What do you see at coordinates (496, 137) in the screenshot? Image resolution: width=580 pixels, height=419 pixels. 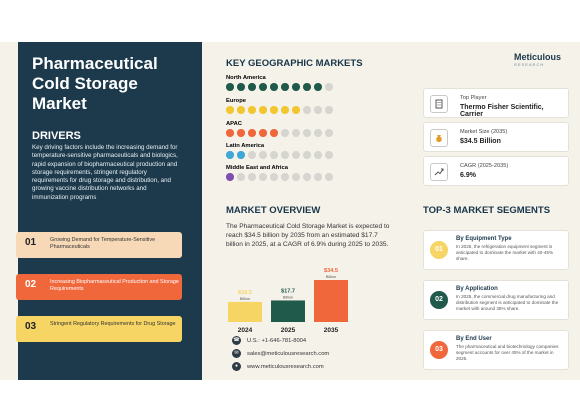 I see `stat-card-market-size: Market Size (2035) $34.5 Billion` at bounding box center [496, 137].